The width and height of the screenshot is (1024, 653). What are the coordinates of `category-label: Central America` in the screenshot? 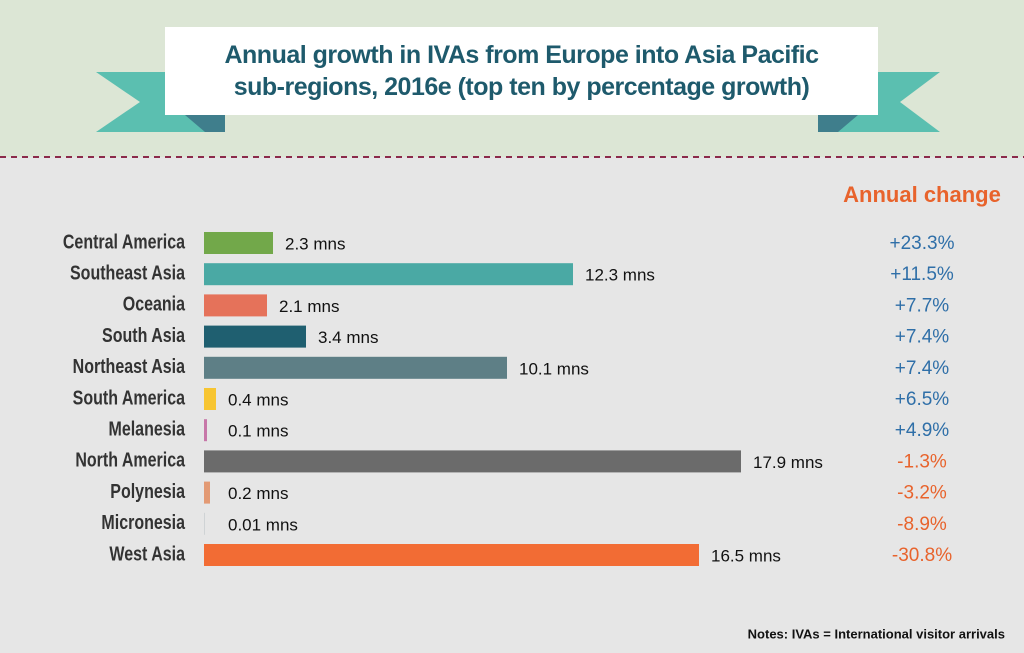 It's located at (124, 242).